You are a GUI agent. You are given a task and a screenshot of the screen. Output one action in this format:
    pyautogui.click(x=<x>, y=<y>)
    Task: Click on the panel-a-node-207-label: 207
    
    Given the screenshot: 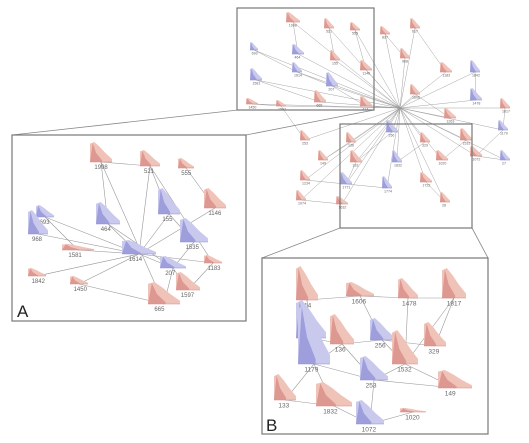 What is the action you would take?
    pyautogui.click(x=170, y=274)
    